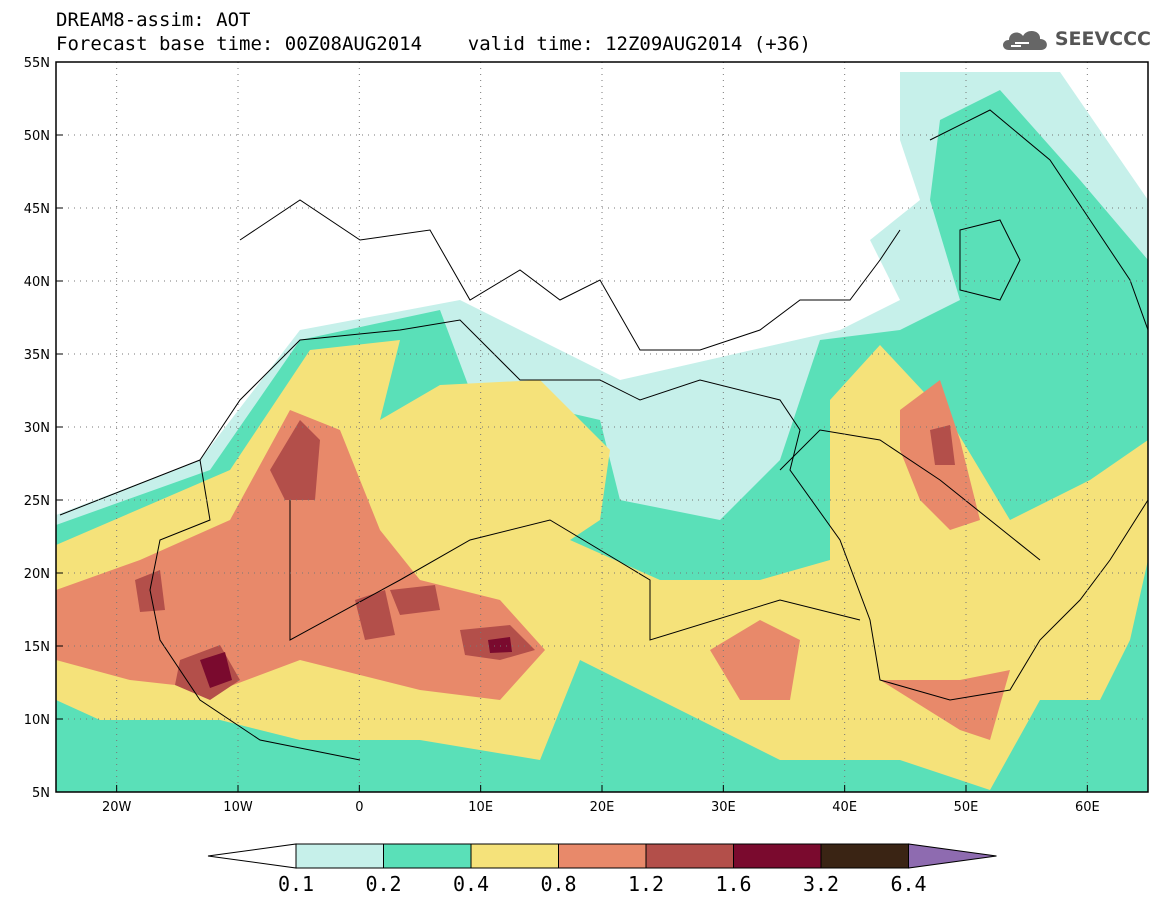 This screenshot has height=905, width=1165. I want to click on lon-tick-label: 60E, so click(1087, 807).